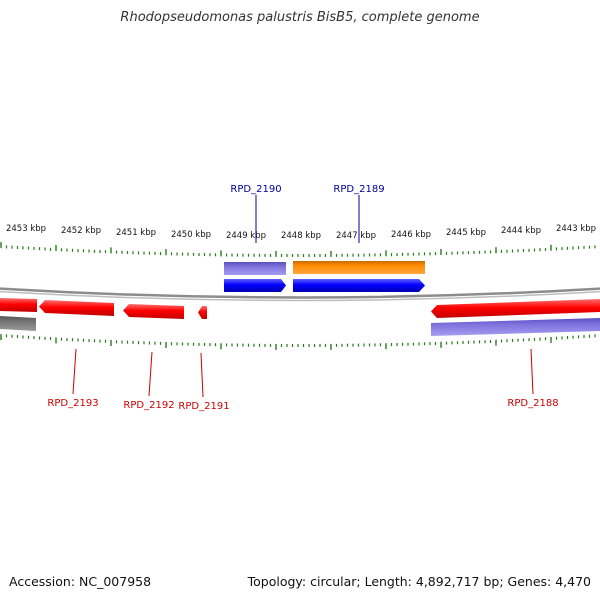 The image size is (600, 600). What do you see at coordinates (191, 235) in the screenshot?
I see `scale-label: 2450 kbp` at bounding box center [191, 235].